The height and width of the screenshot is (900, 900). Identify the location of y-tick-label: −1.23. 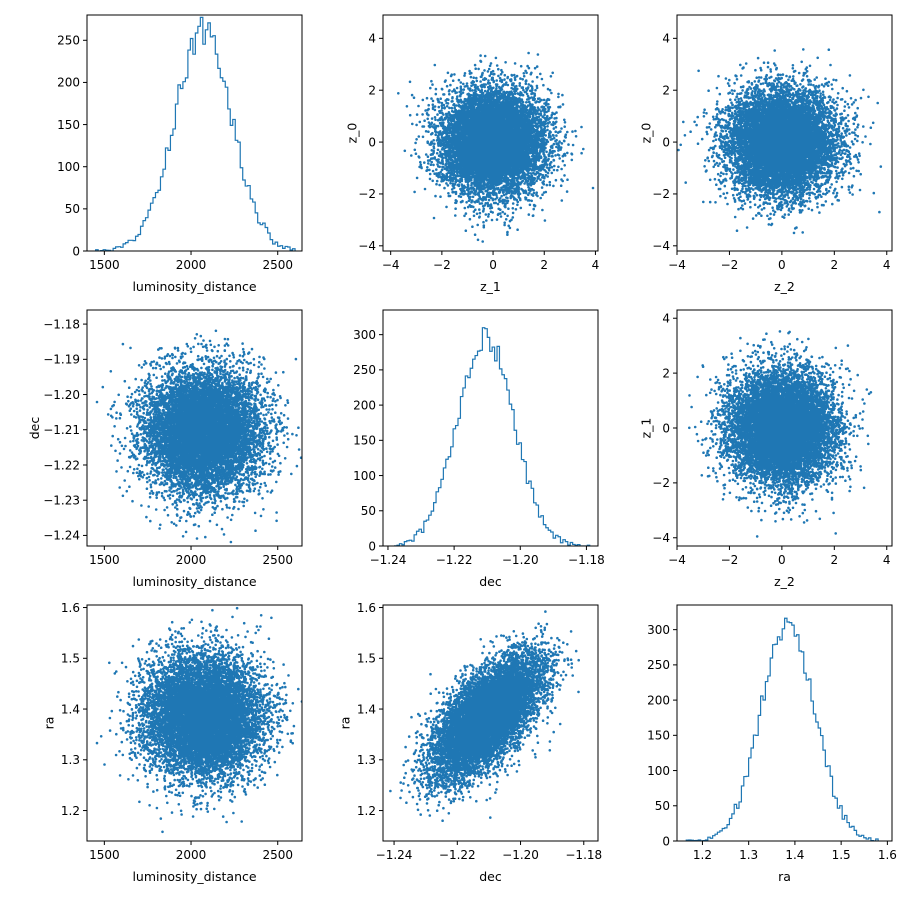
(61, 501).